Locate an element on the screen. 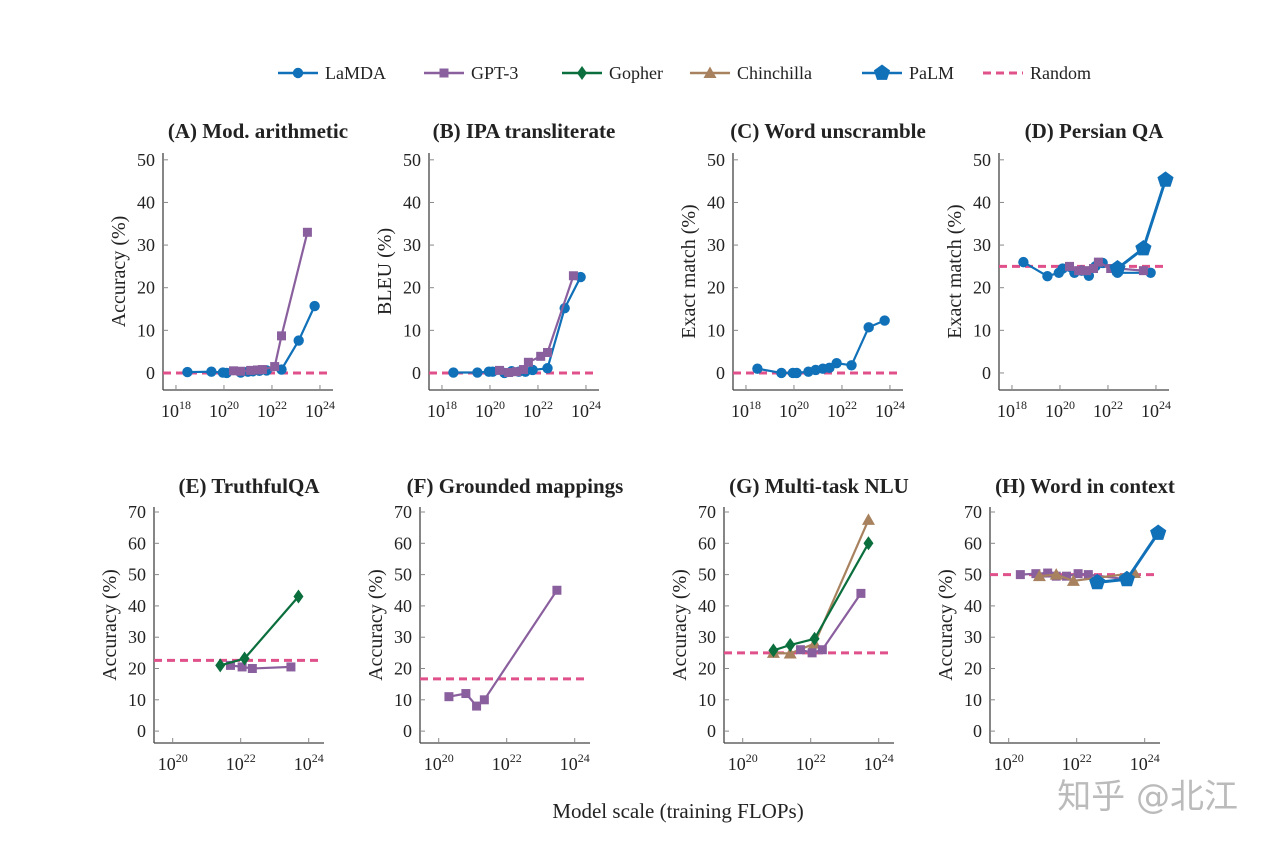 The height and width of the screenshot is (848, 1269). series-chinchilla is located at coordinates (820, 586).